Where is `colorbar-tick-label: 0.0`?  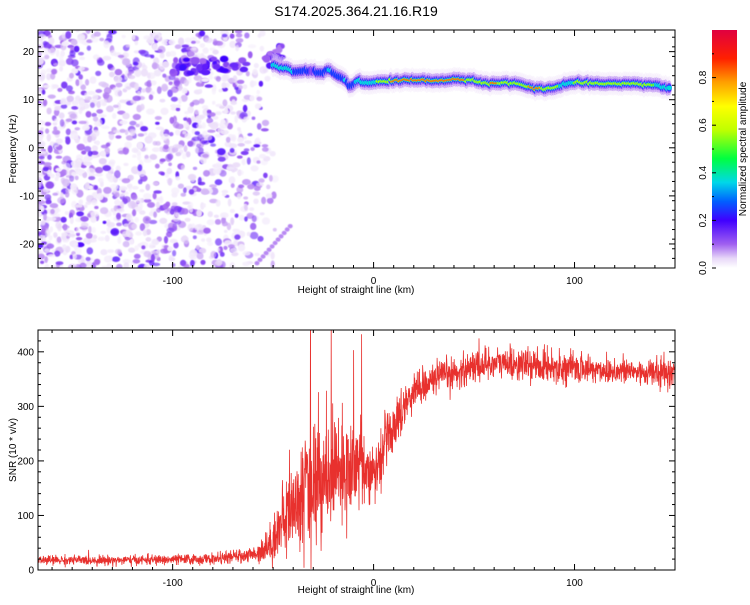 colorbar-tick-label: 0.0 is located at coordinates (703, 268).